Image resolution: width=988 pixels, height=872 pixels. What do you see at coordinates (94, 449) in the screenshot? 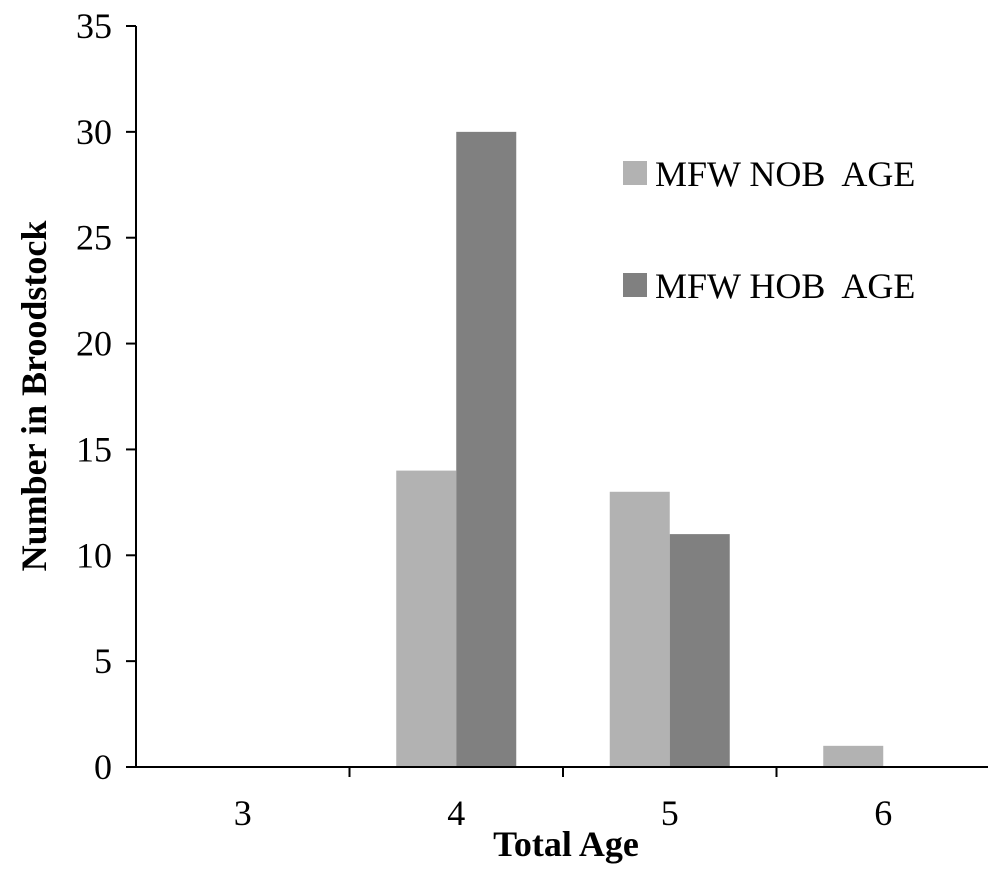
I see `y-tick-label: 15` at bounding box center [94, 449].